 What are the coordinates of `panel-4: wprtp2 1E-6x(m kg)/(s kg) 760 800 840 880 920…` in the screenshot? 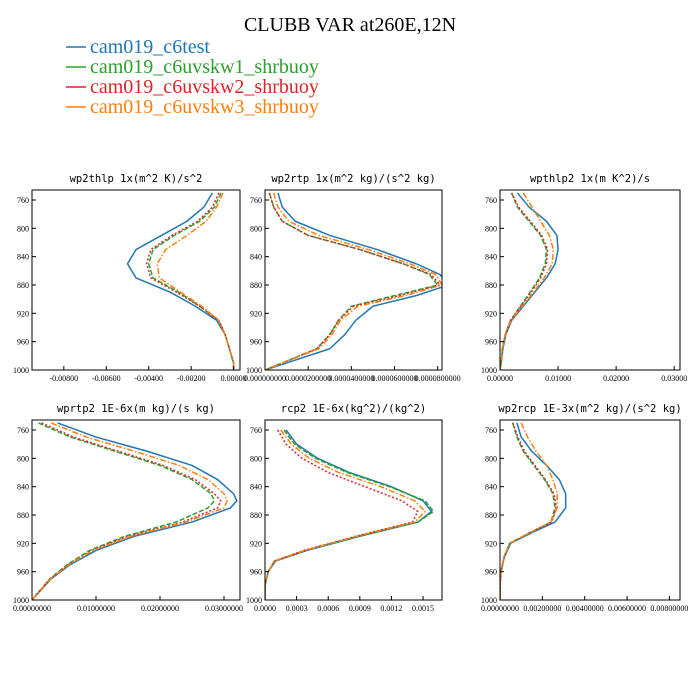 It's located at (128, 508).